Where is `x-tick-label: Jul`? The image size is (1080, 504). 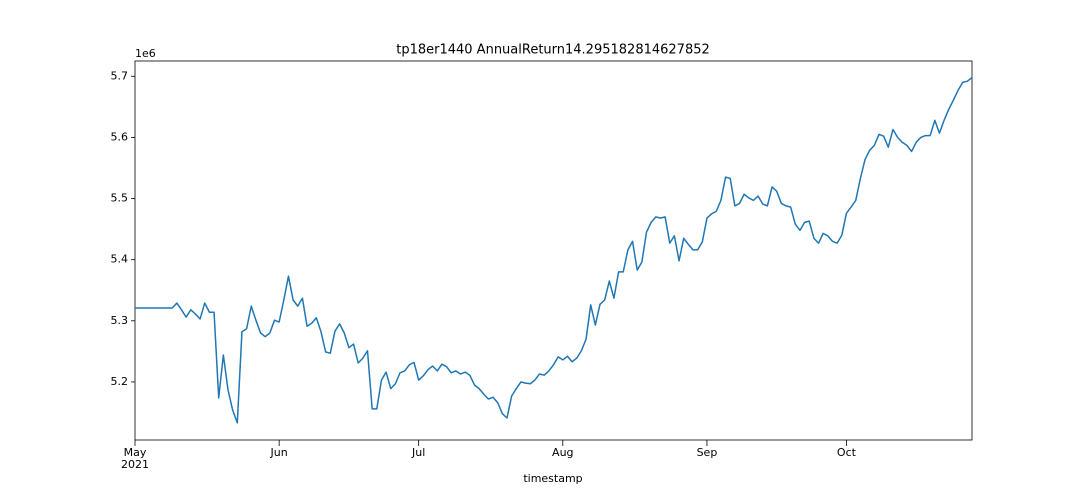 x-tick-label: Jul is located at coordinates (418, 452).